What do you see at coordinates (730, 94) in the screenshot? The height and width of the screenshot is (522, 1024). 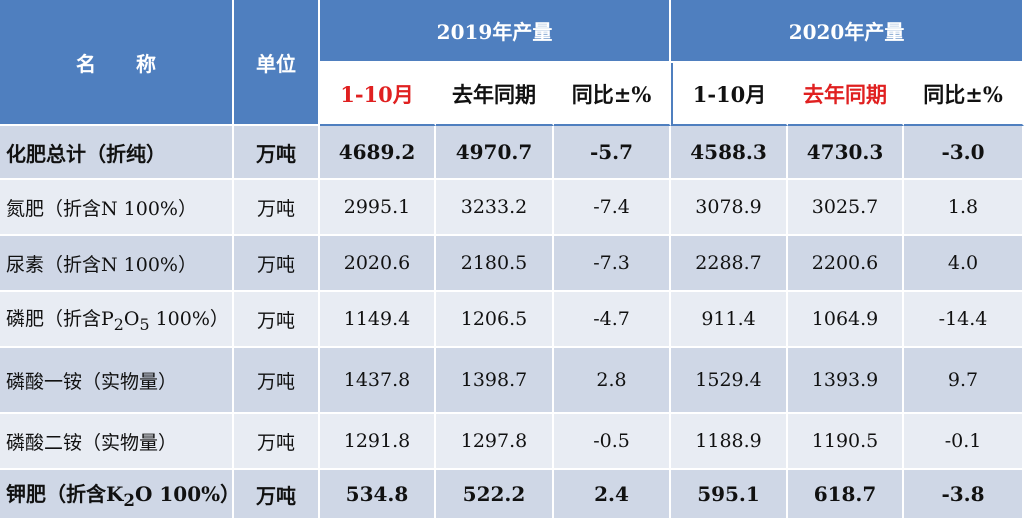 I see `header-2020-ytd: 1-10月` at bounding box center [730, 94].